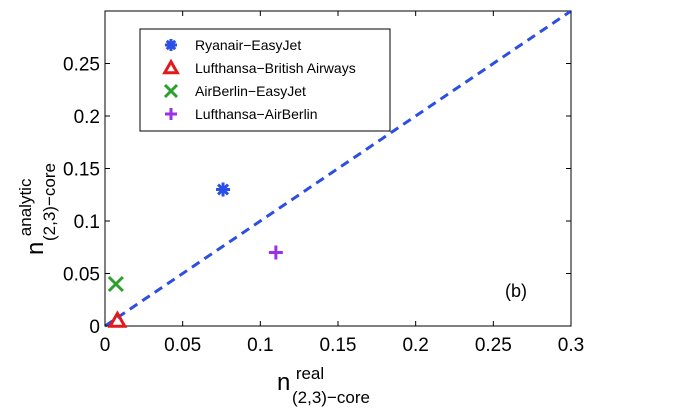 The image size is (691, 413). I want to click on y-tick-label: 0.2, so click(87, 117).